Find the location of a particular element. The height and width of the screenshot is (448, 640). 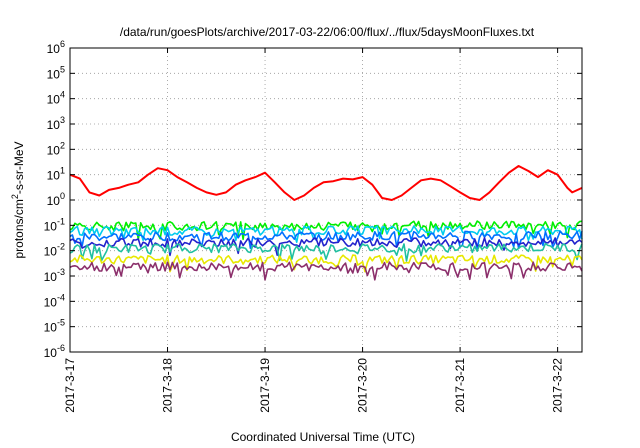

y-tick-label: 10⁻¹ is located at coordinates (54, 224).